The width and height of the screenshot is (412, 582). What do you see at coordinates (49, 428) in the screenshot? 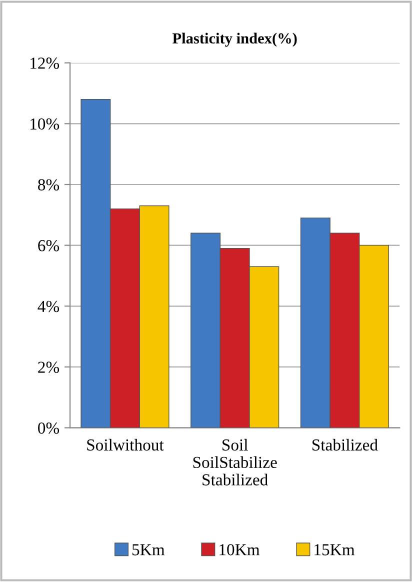
I see `y-tick-label: 0%` at bounding box center [49, 428].